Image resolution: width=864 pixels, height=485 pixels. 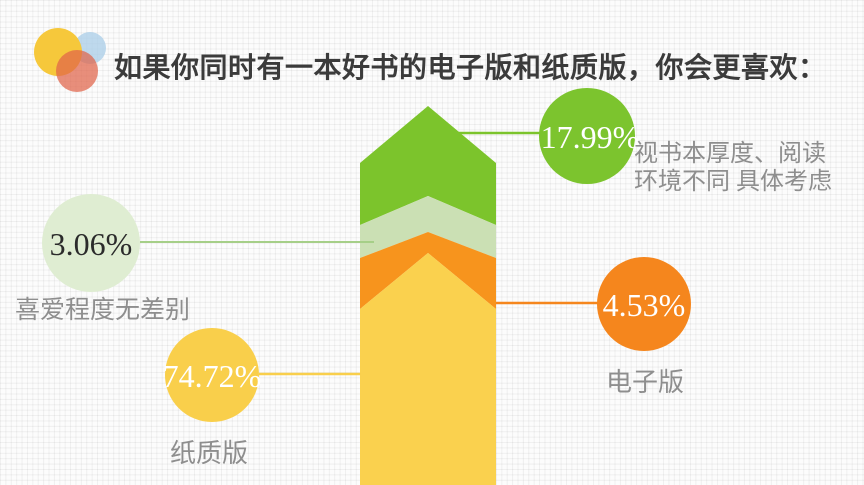 I want to click on bubble-paper, so click(x=212, y=375).